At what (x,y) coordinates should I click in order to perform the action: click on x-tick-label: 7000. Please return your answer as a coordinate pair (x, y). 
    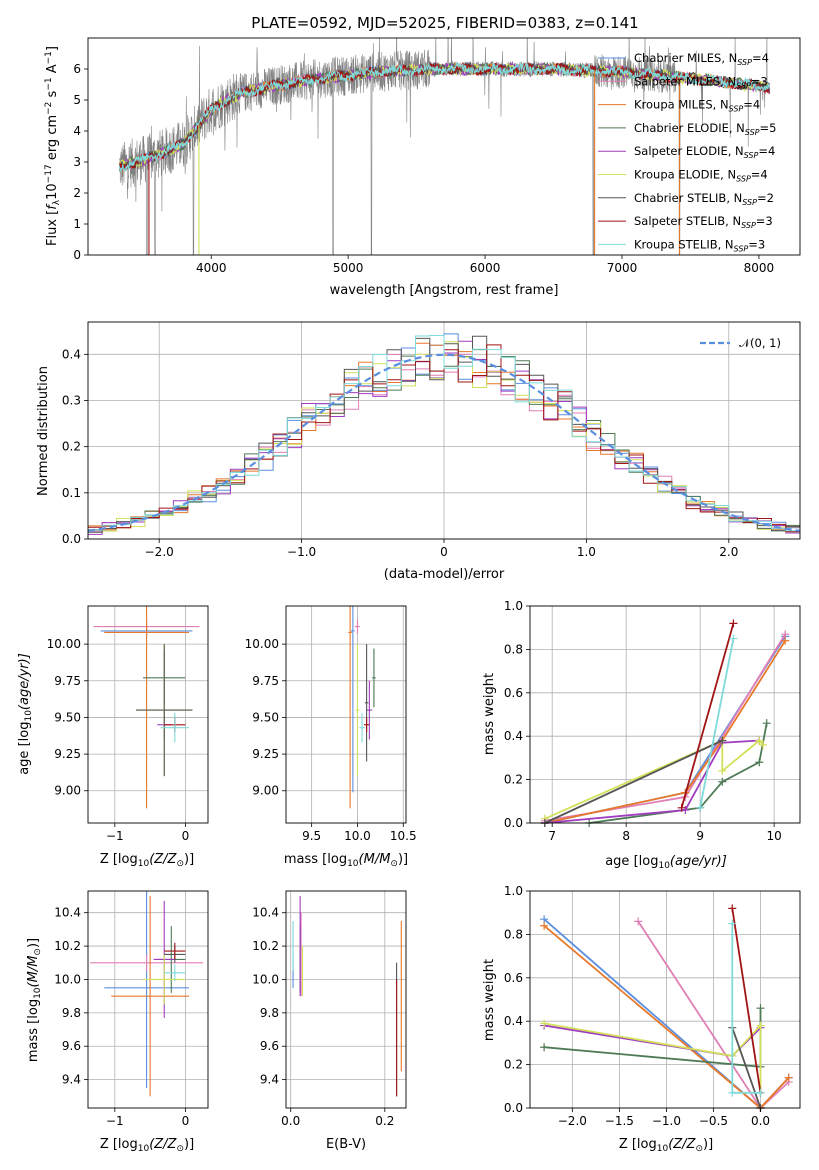
    Looking at the image, I should click on (622, 268).